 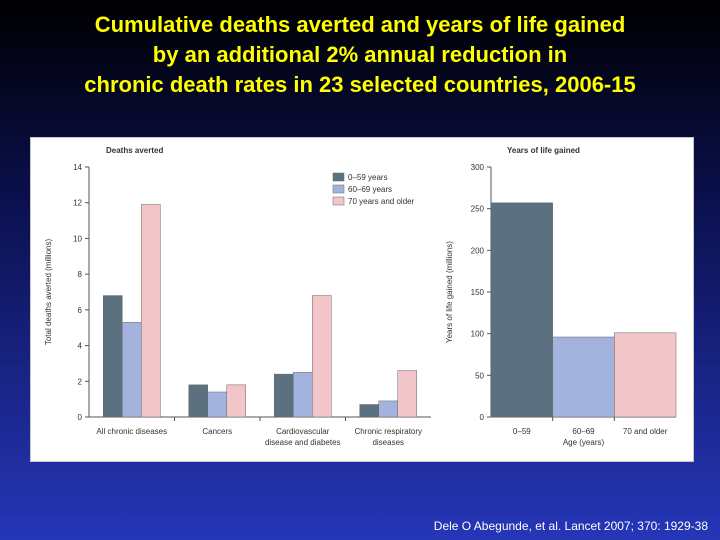 I want to click on chart1-y-tick-label: 4, so click(x=80, y=346).